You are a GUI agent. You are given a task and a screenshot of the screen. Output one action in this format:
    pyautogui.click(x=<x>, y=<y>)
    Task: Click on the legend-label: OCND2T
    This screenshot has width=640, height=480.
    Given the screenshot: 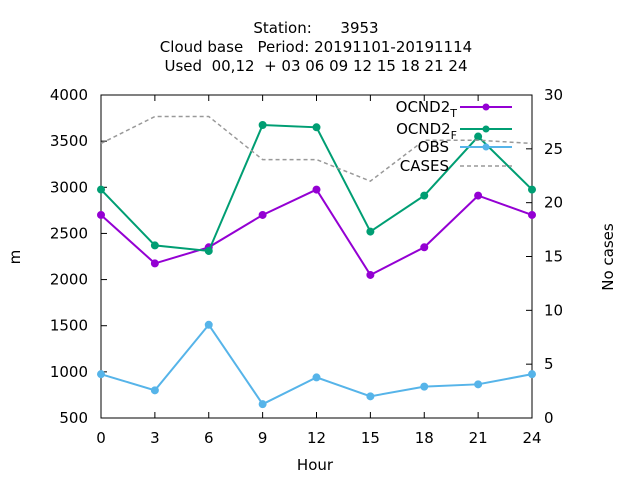 What is the action you would take?
    pyautogui.click(x=427, y=109)
    